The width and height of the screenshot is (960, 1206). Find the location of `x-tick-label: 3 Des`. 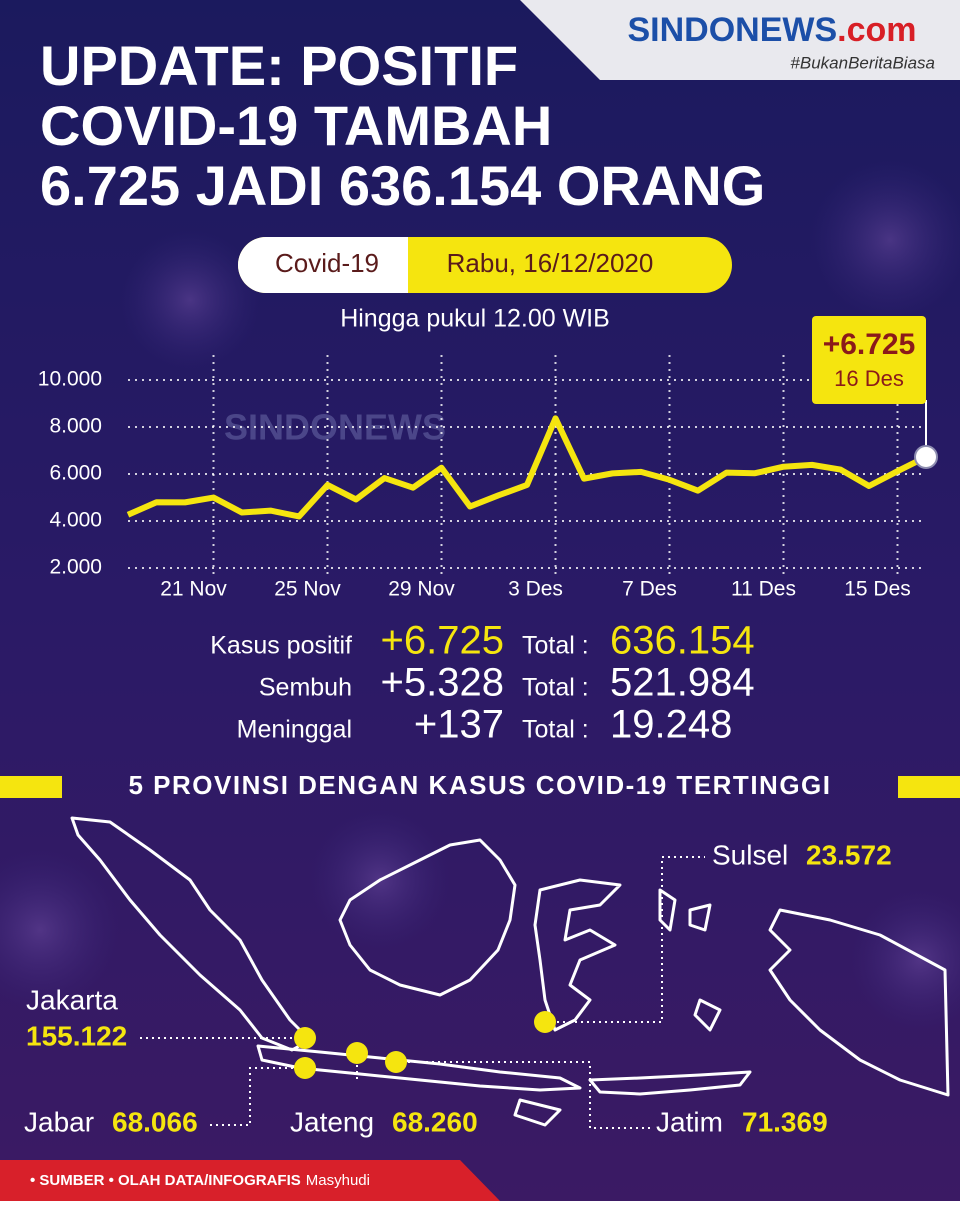

x-tick-label: 3 Des is located at coordinates (535, 589).